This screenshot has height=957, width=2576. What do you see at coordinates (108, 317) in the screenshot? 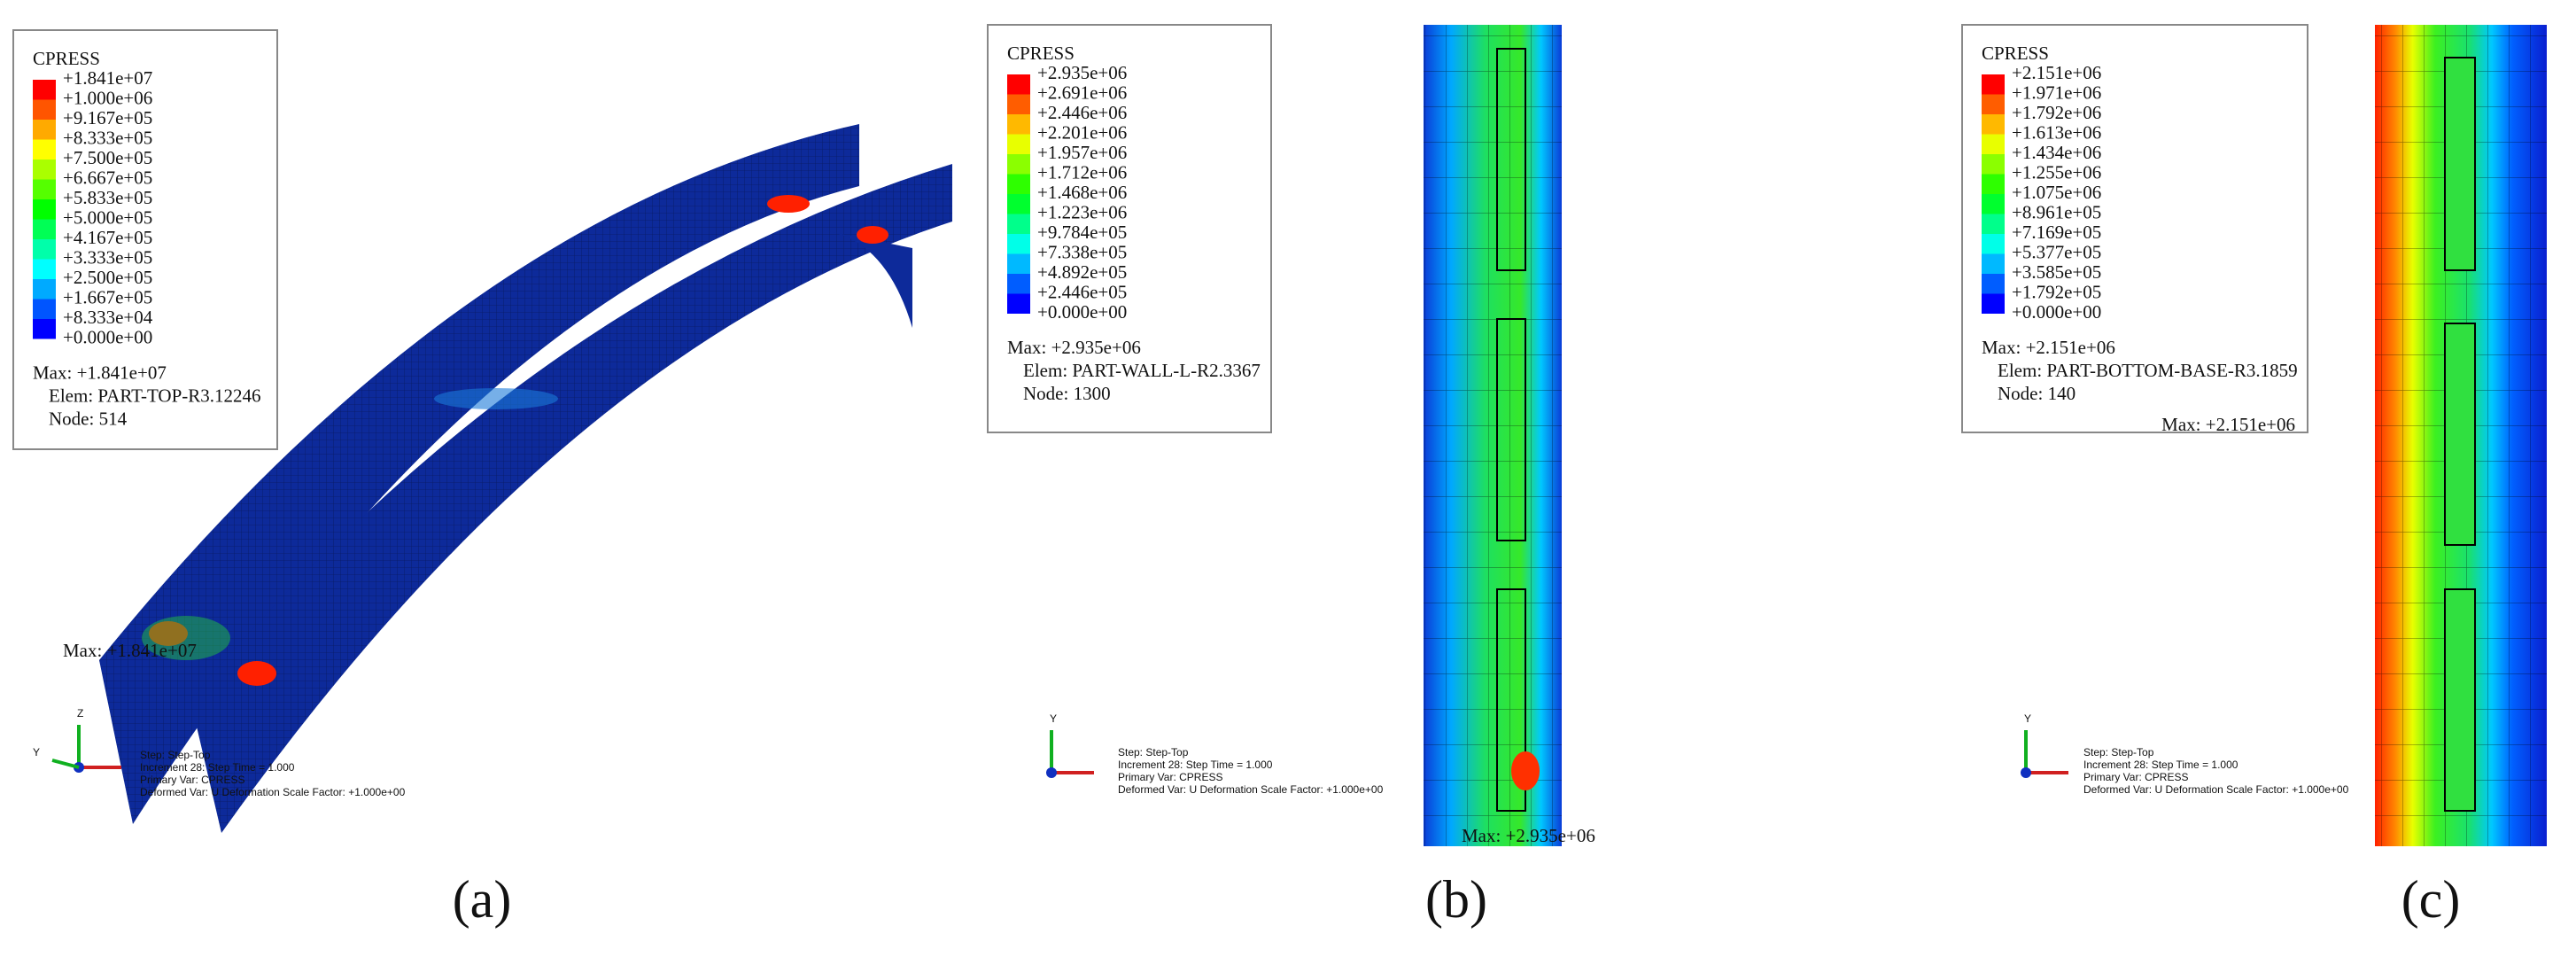
I see `legend-level: +8.333e+04` at bounding box center [108, 317].